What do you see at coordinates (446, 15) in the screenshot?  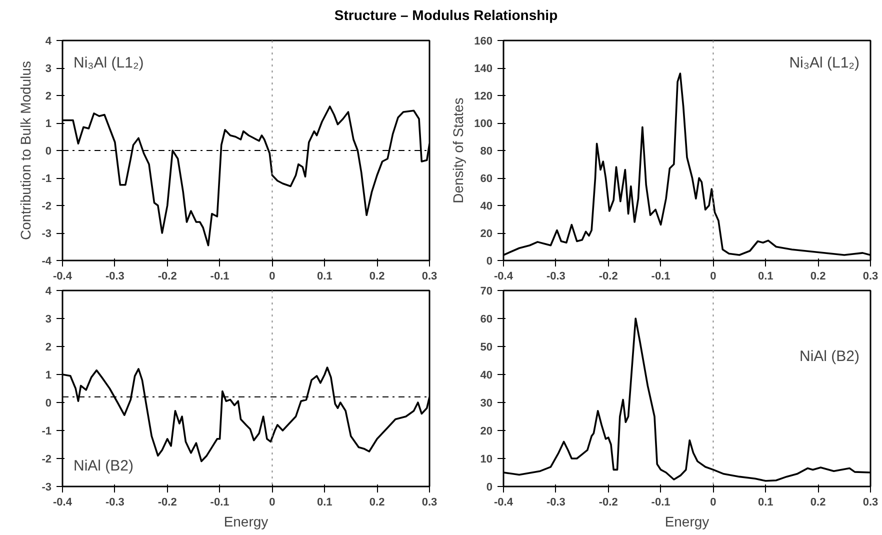 I see `chart-title: Structure – Modulus Relationship` at bounding box center [446, 15].